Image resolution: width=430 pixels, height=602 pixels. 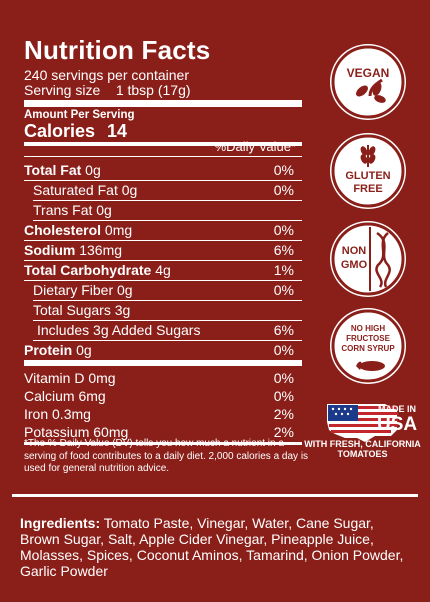 I want to click on nutrient-name: Trans Fat 0g, so click(x=68, y=210).